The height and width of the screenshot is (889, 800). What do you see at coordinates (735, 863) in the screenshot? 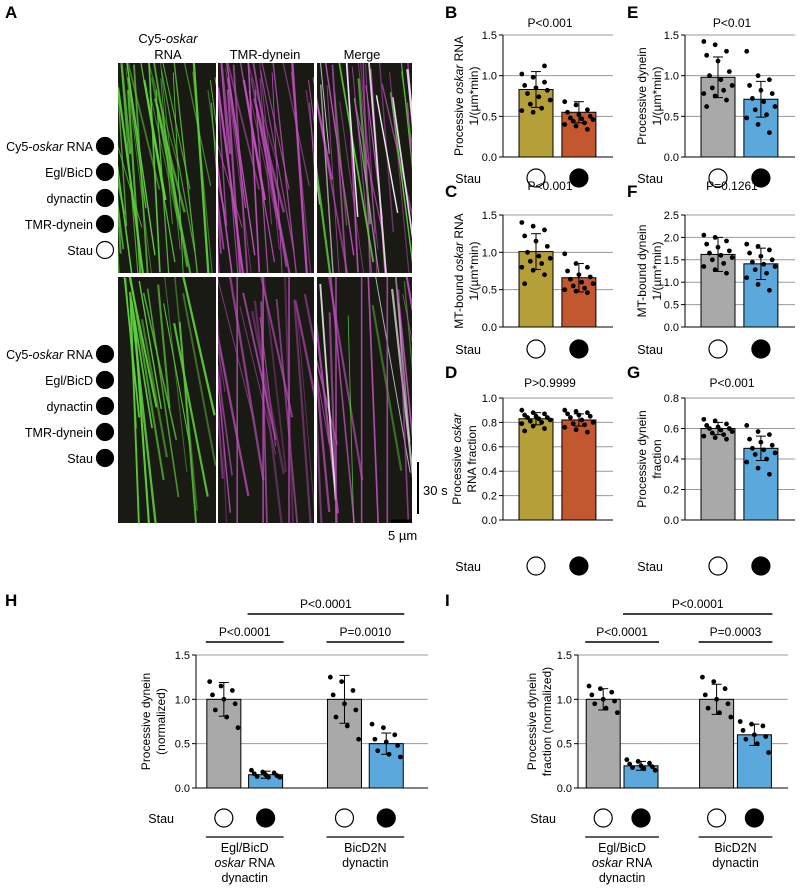
I see `group-label-bicd2n: dynactin` at bounding box center [735, 863].